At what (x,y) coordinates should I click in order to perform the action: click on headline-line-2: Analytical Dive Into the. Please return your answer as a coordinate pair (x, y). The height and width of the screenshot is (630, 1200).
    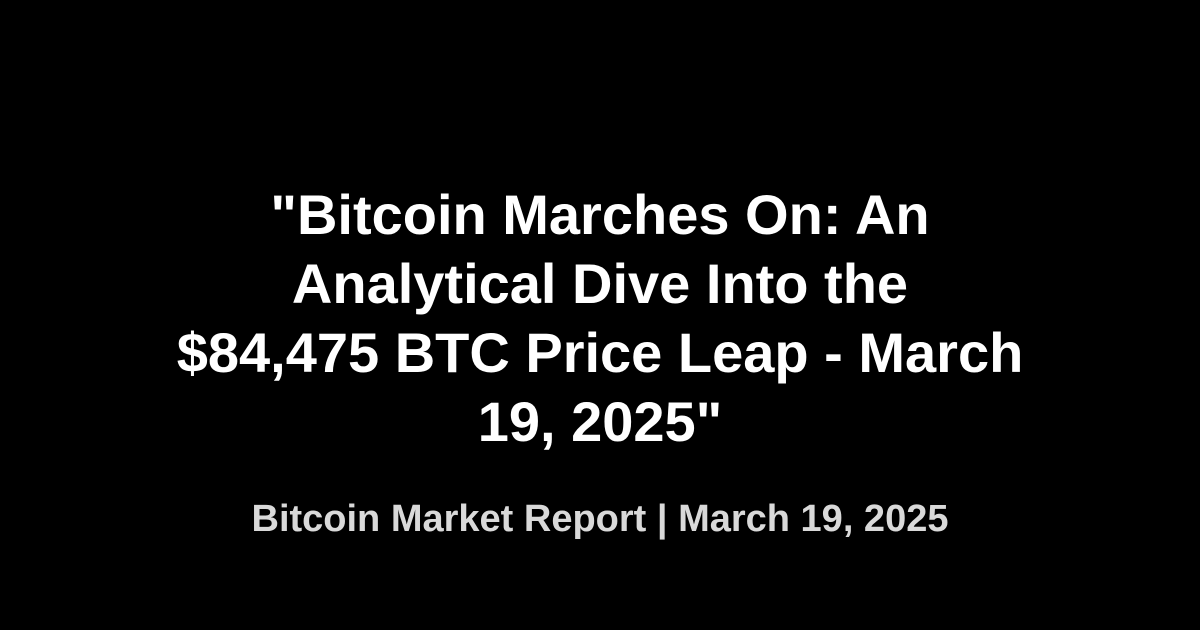
    Looking at the image, I should click on (600, 283).